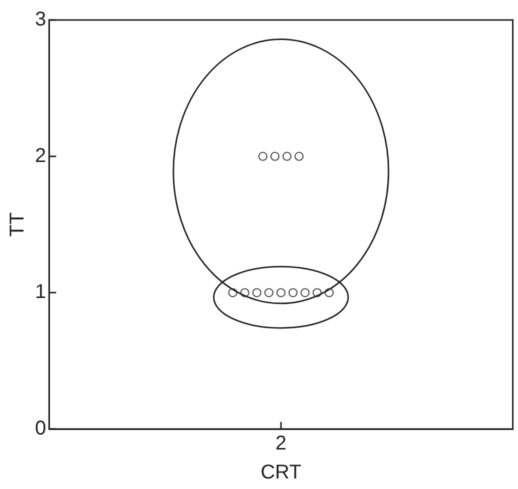 The image size is (518, 489). I want to click on y-axis-title: TT, so click(17, 224).